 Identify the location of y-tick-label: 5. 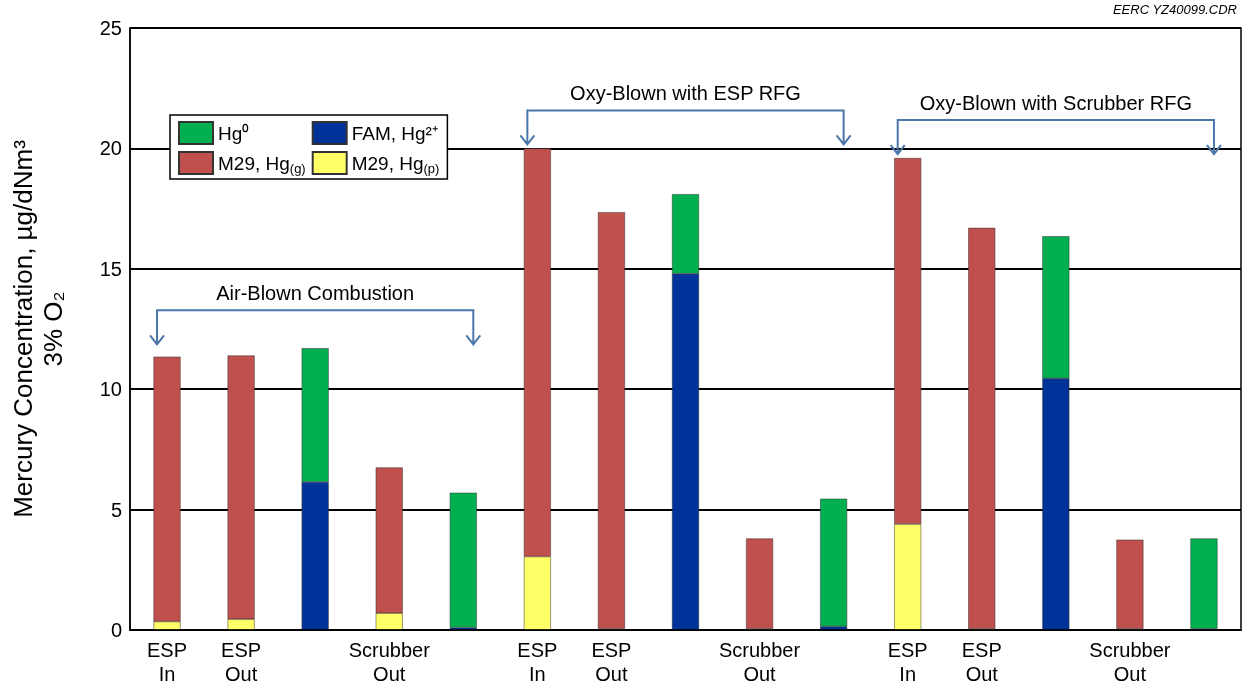
(116, 509).